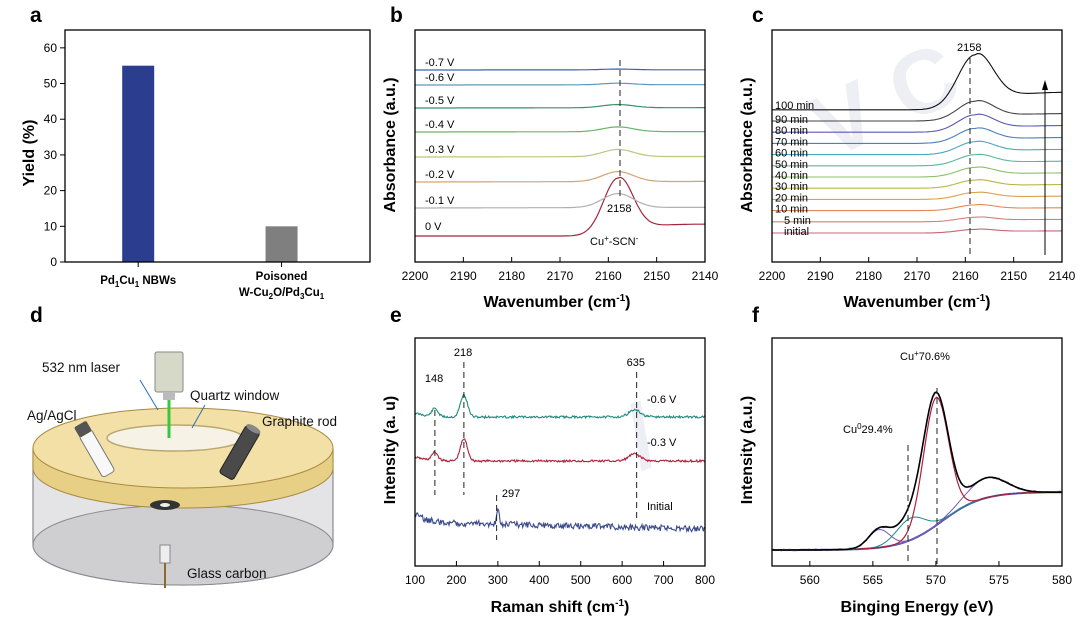  I want to click on panel-f-x-ticks: 560 565 570 575 580, so click(936, 574).